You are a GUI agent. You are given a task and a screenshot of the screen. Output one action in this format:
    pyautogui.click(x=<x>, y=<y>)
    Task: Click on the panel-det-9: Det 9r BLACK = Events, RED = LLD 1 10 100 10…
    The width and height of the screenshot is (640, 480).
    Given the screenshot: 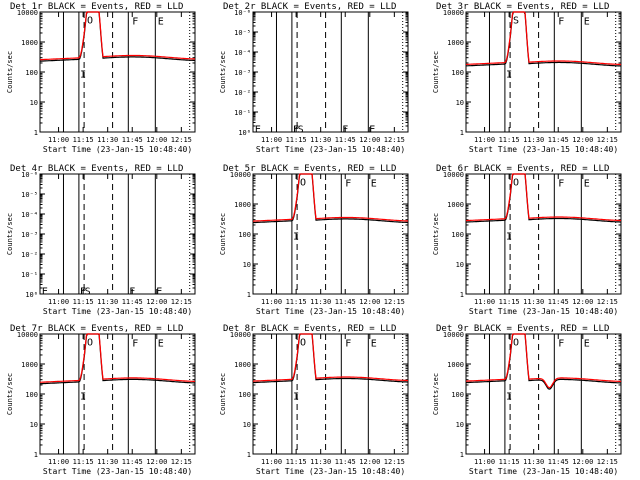 What is the action you would take?
    pyautogui.click(x=527, y=400)
    